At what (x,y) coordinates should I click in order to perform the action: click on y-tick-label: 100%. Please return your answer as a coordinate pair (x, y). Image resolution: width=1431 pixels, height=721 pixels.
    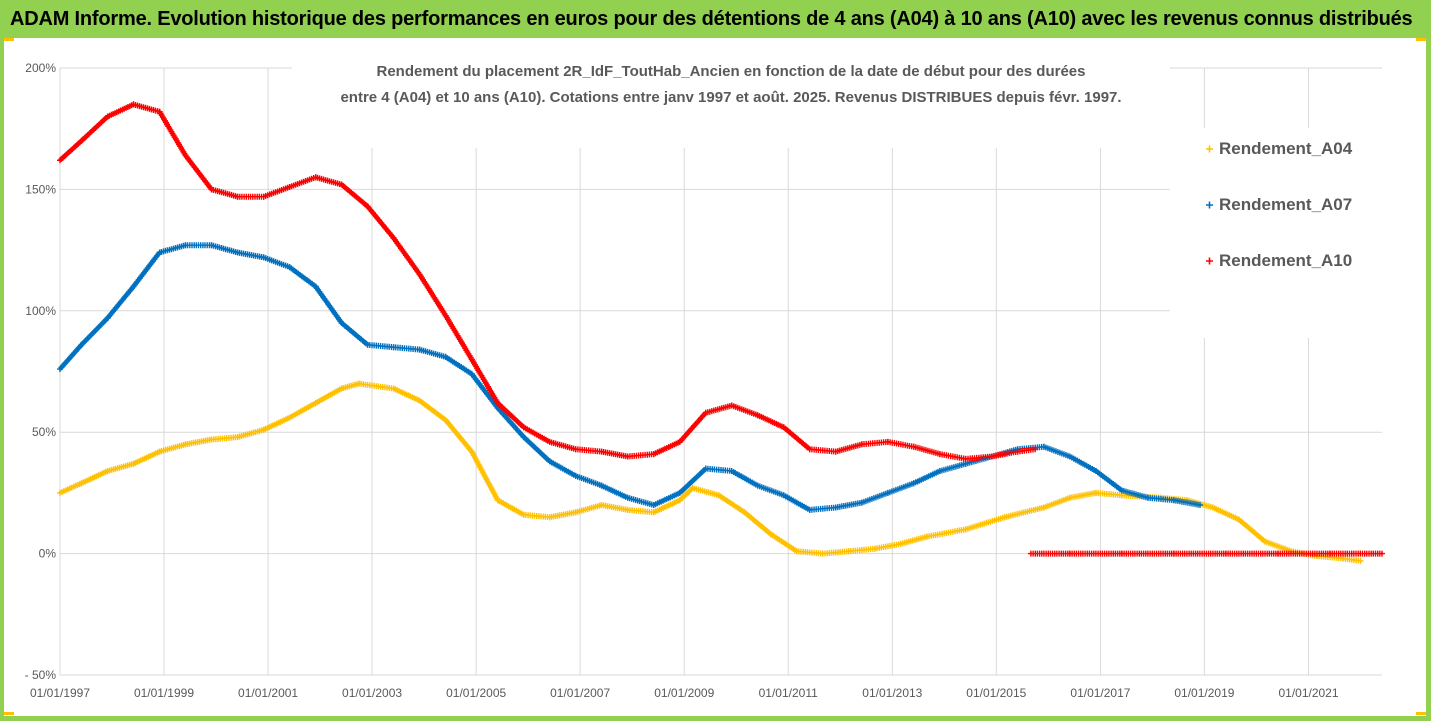
    Looking at the image, I should click on (40, 311).